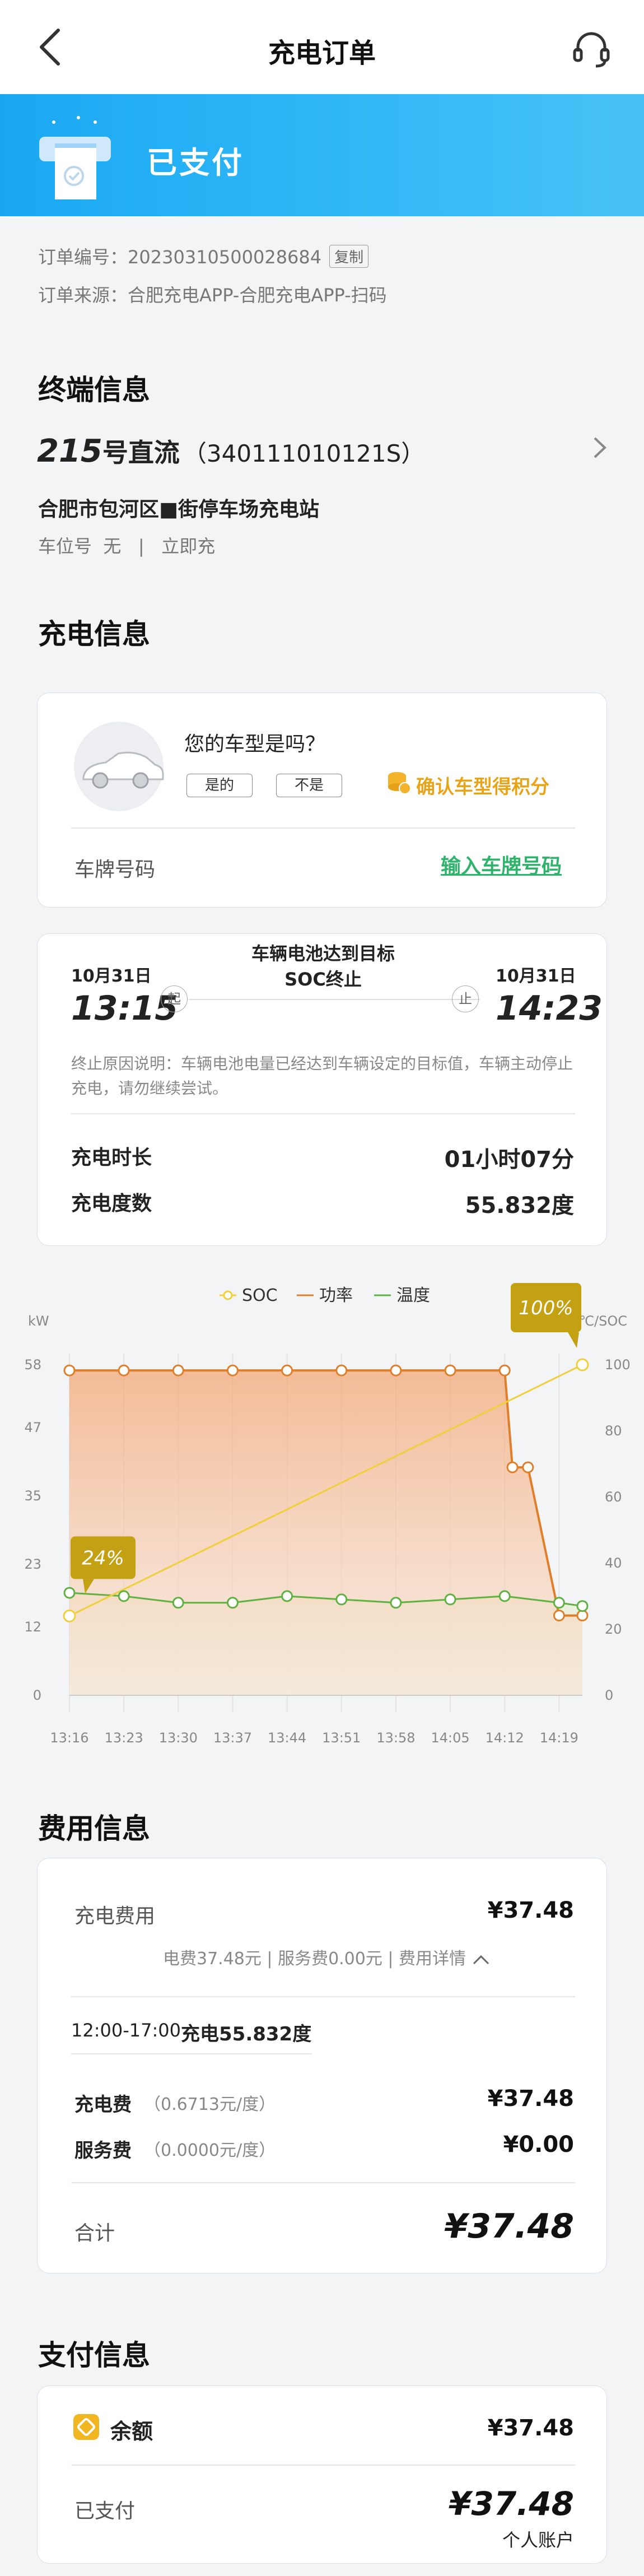 Image resolution: width=644 pixels, height=2576 pixels. Describe the element at coordinates (309, 786) in the screenshot. I see `confirm-car-no-button: 不是` at that location.